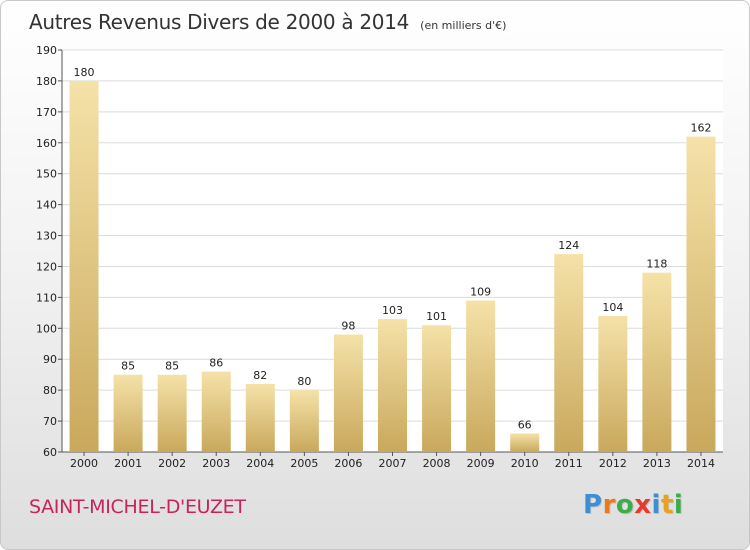  What do you see at coordinates (304, 381) in the screenshot?
I see `bar-value-label: 80` at bounding box center [304, 381].